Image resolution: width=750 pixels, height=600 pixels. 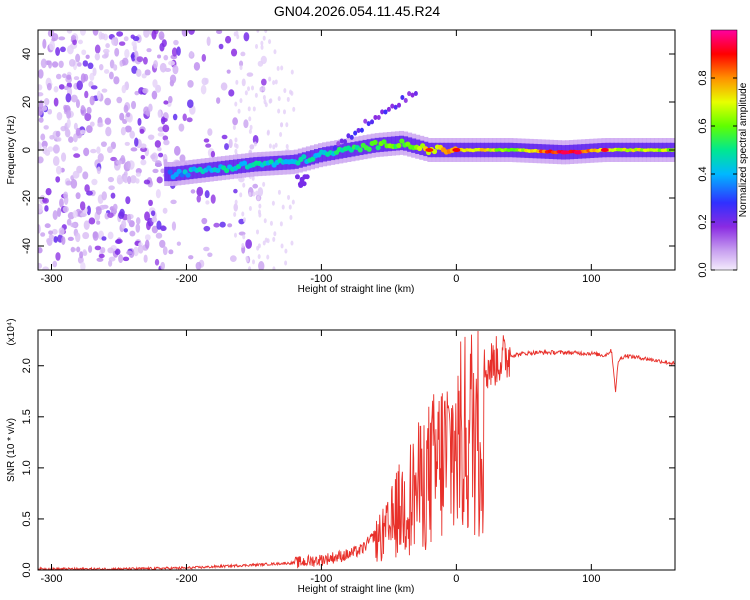 What do you see at coordinates (11, 150) in the screenshot?
I see `spectrogram-y-label: Frequency (Hz)` at bounding box center [11, 150].